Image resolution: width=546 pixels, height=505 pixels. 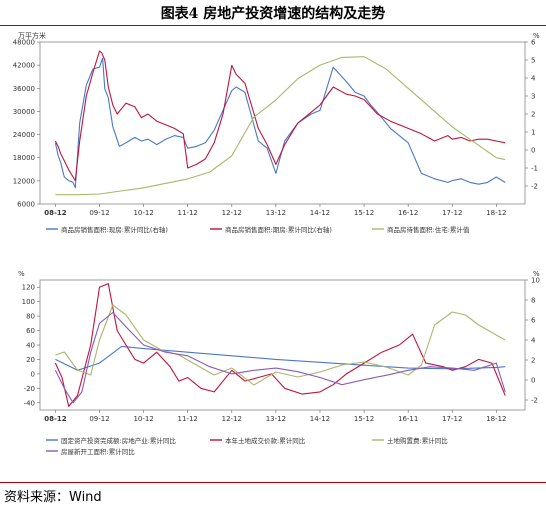 What do you see at coordinates (30, 346) in the screenshot?
I see `left-tick-label: 40` at bounding box center [30, 346].